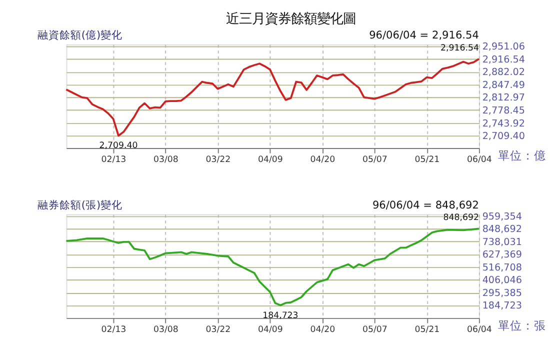 This screenshot has width=550, height=350. Describe the element at coordinates (502, 280) in the screenshot. I see `y-tick-label: 406,046` at that location.